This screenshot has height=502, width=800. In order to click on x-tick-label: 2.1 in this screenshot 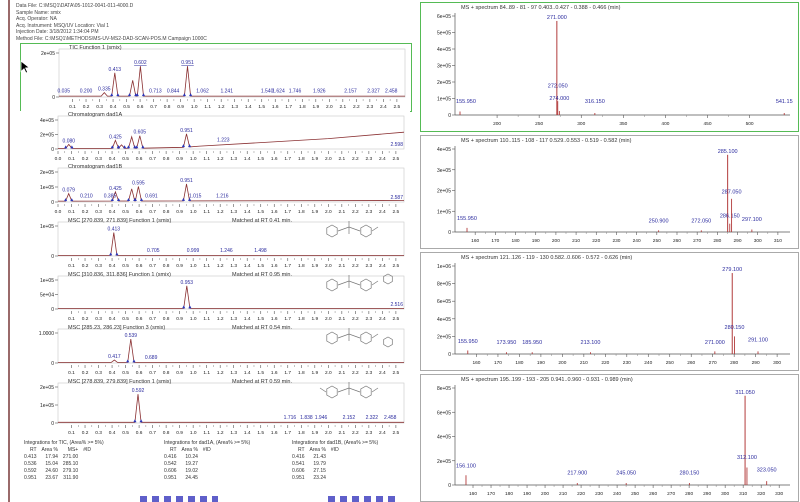, I will do `click(341, 319)`.